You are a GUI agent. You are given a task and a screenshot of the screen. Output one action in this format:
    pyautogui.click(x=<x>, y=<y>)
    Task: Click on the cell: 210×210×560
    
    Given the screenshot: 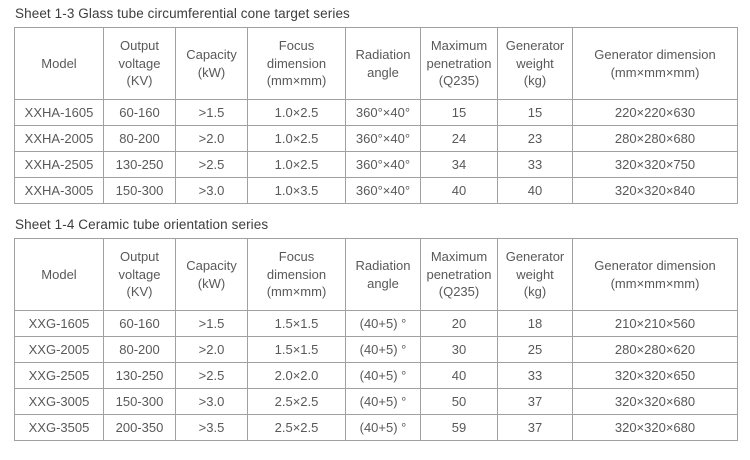 What is the action you would take?
    pyautogui.click(x=655, y=323)
    